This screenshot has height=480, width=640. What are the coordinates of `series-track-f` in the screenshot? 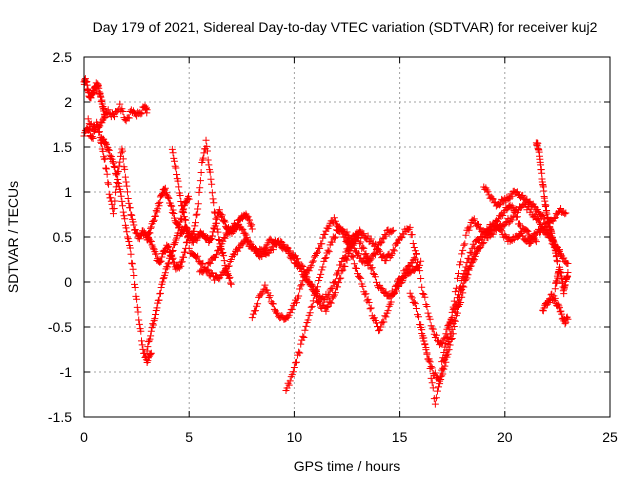 It's located at (168, 273).